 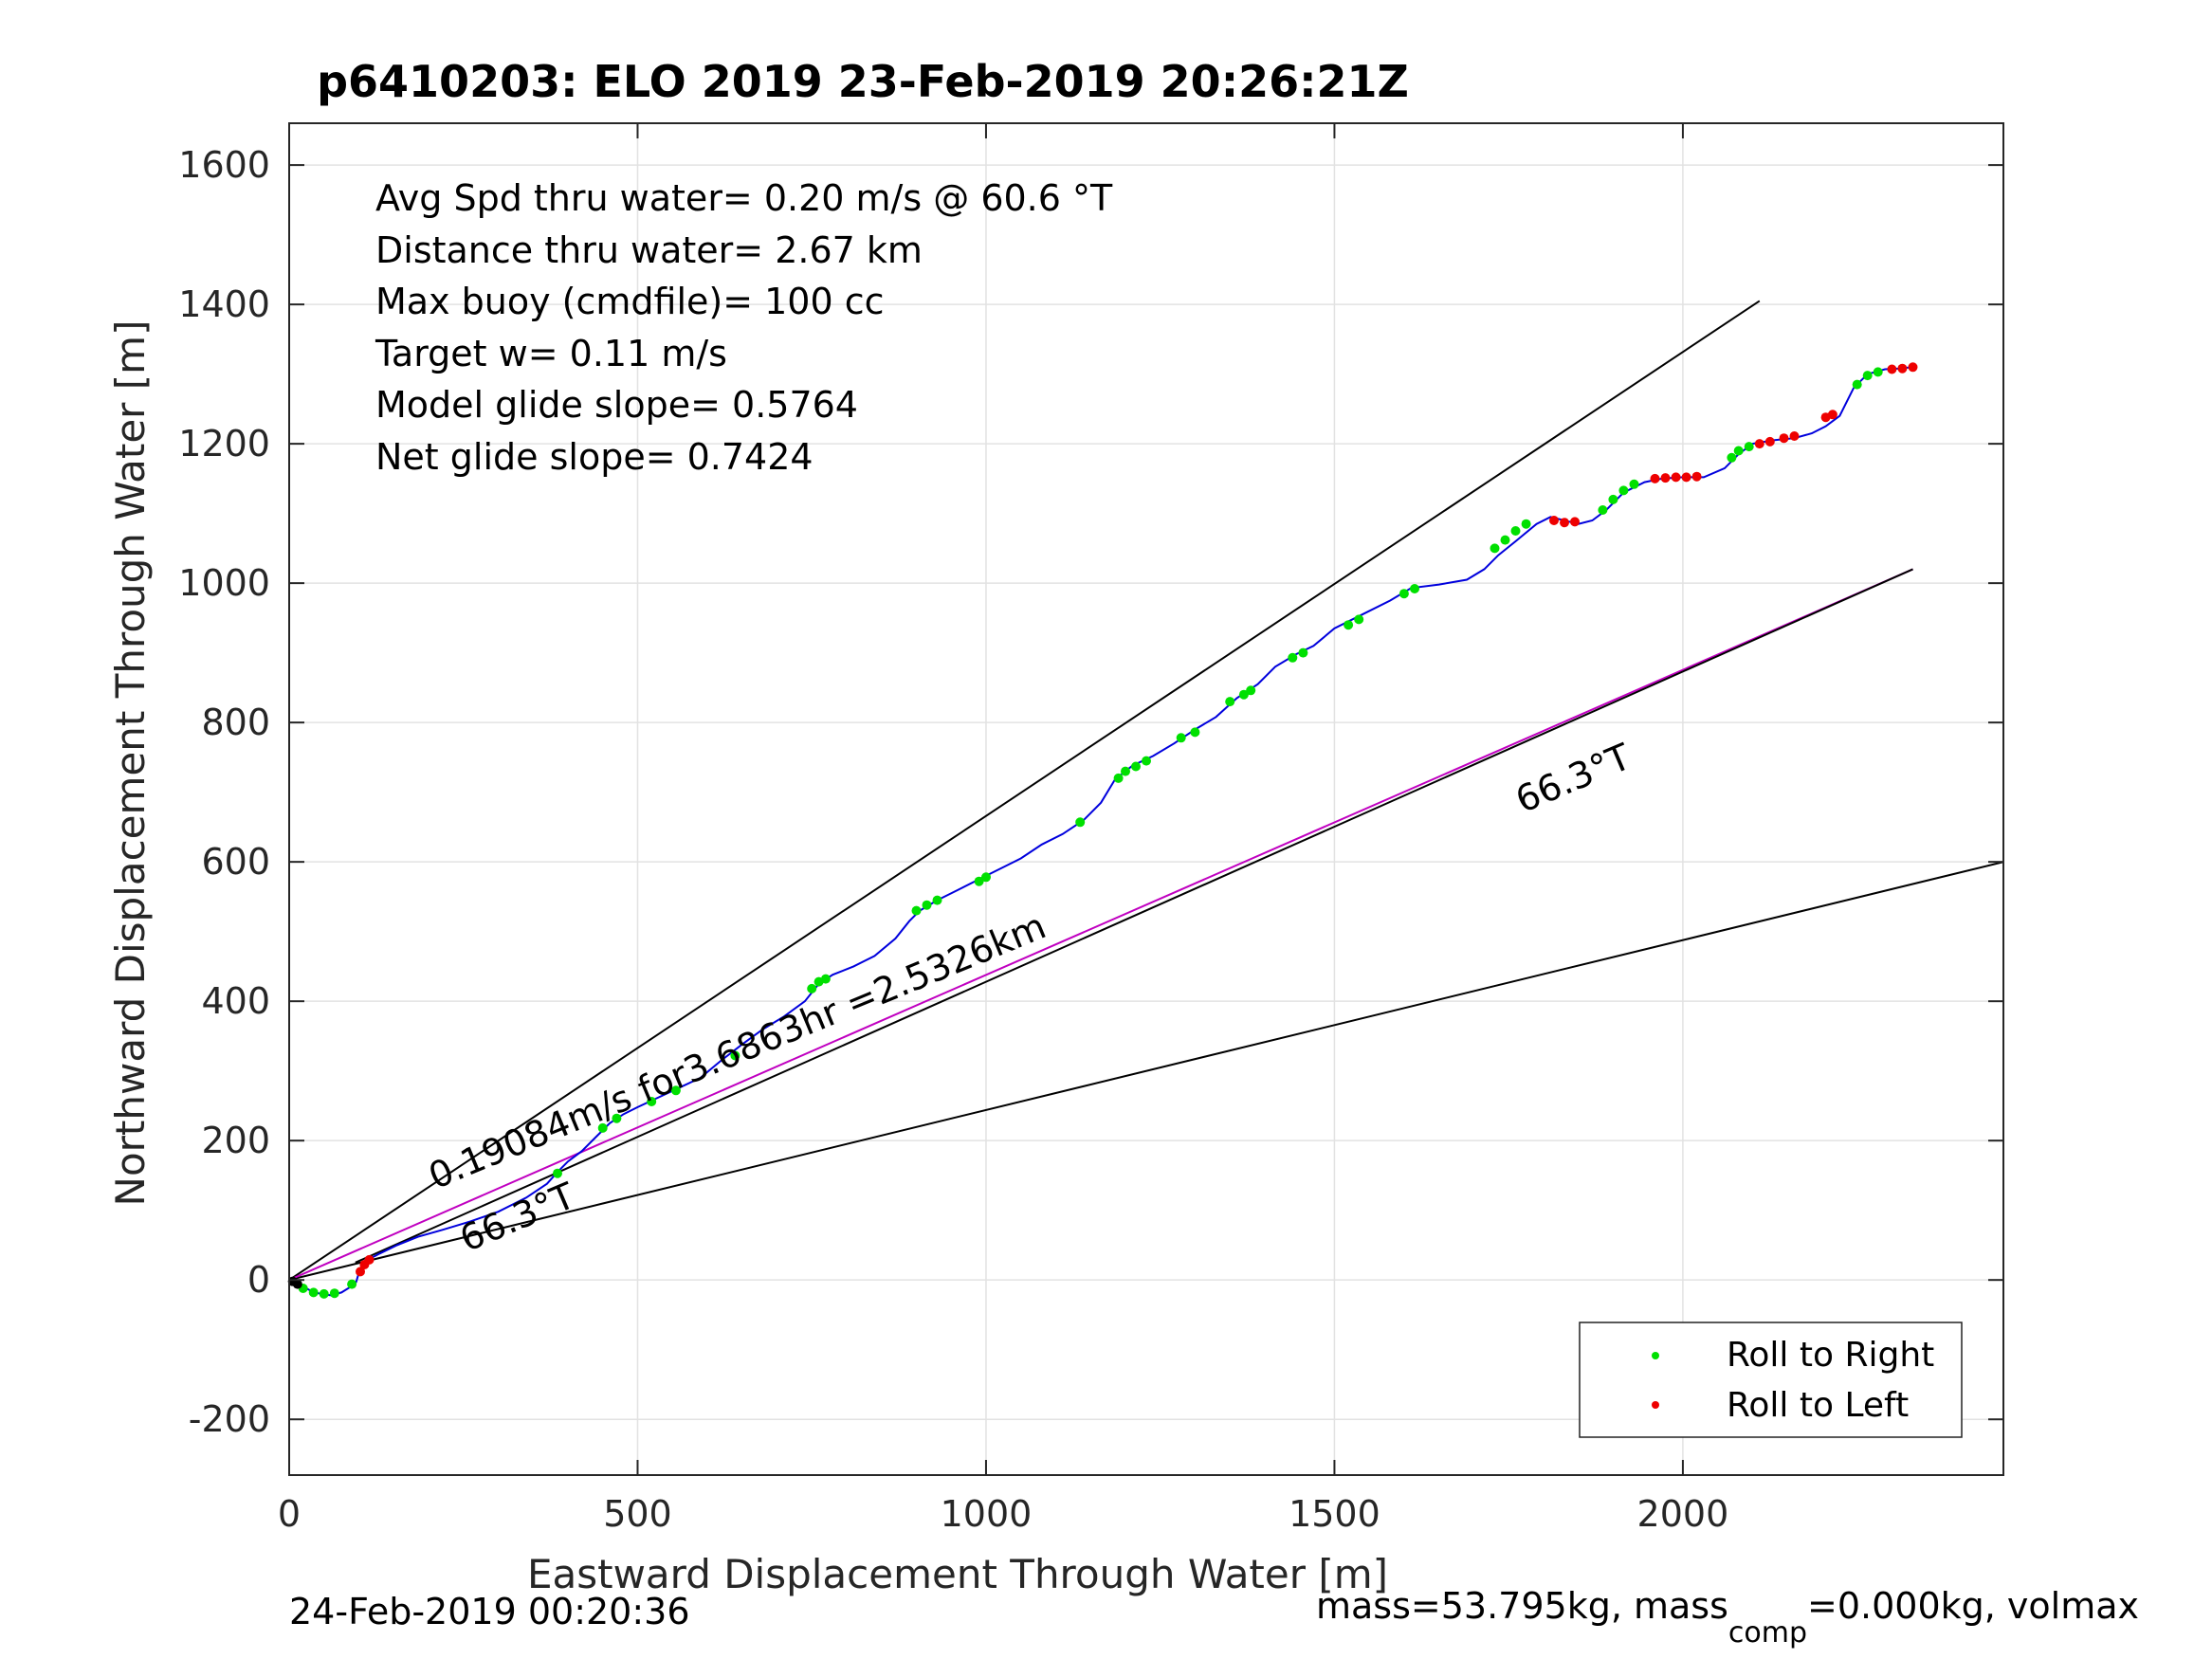 I want to click on y-tick-label-4: 600, so click(x=235, y=862).